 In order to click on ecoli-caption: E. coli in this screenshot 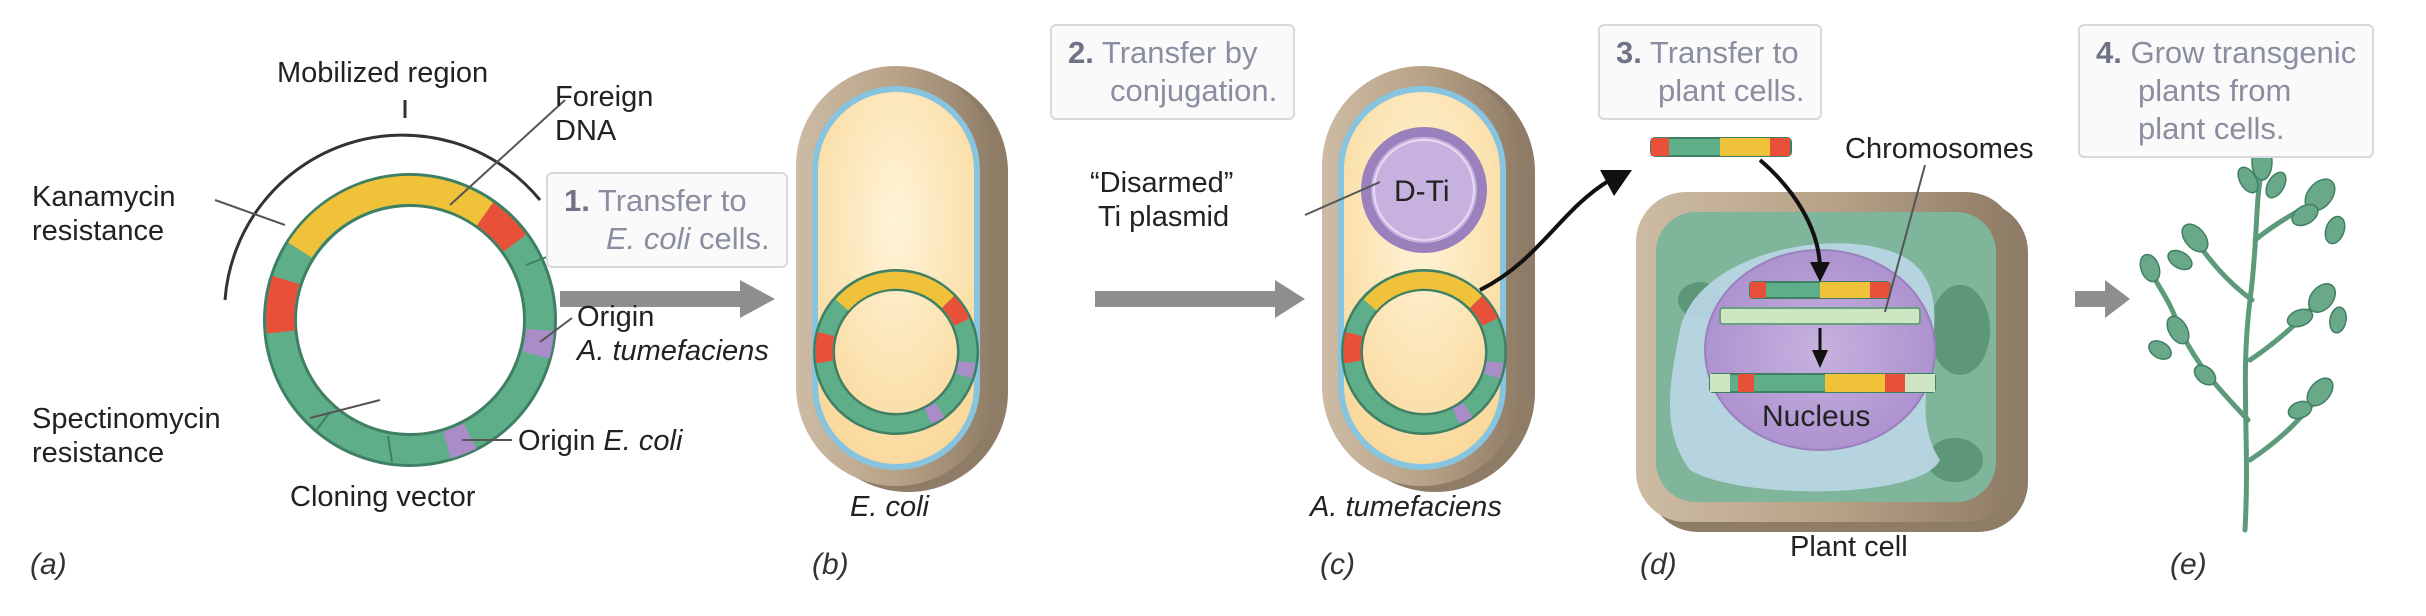, I will do `click(889, 507)`.